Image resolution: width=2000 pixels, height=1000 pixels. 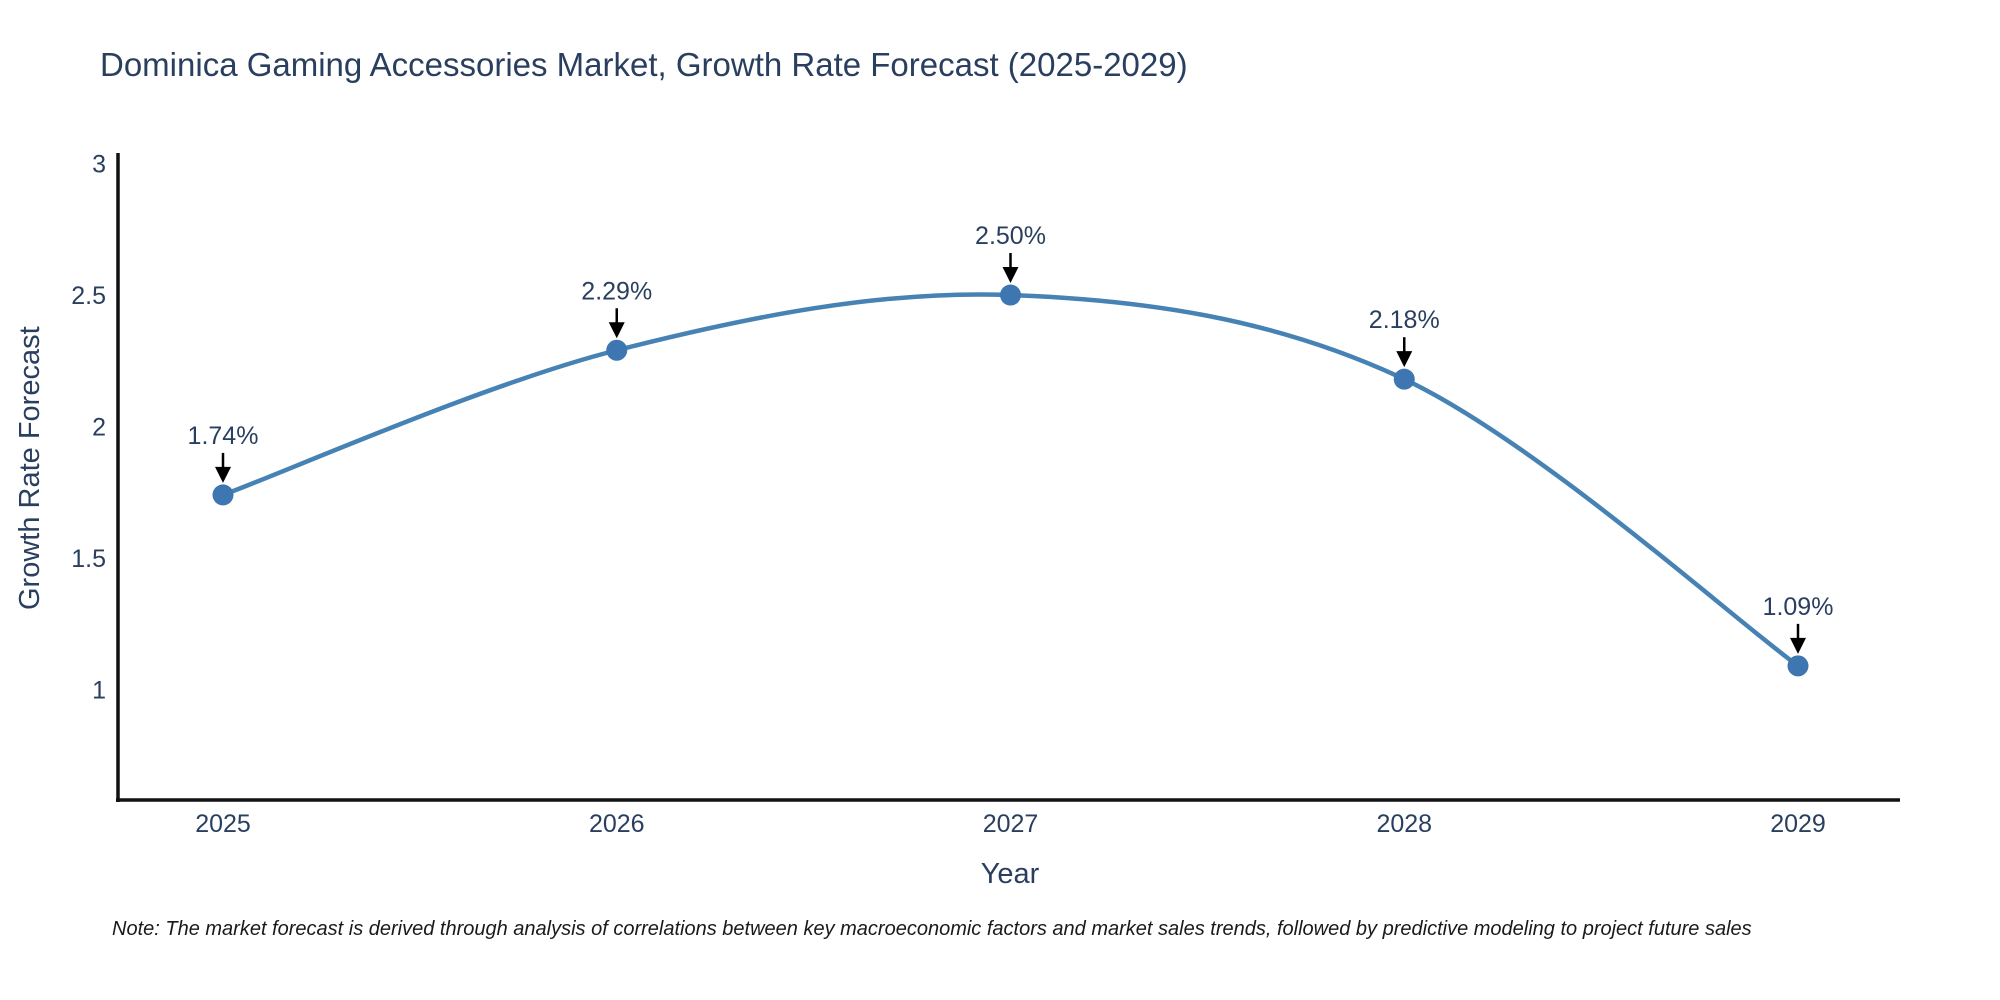 I want to click on x-tick-label: 2027, so click(x=1011, y=824).